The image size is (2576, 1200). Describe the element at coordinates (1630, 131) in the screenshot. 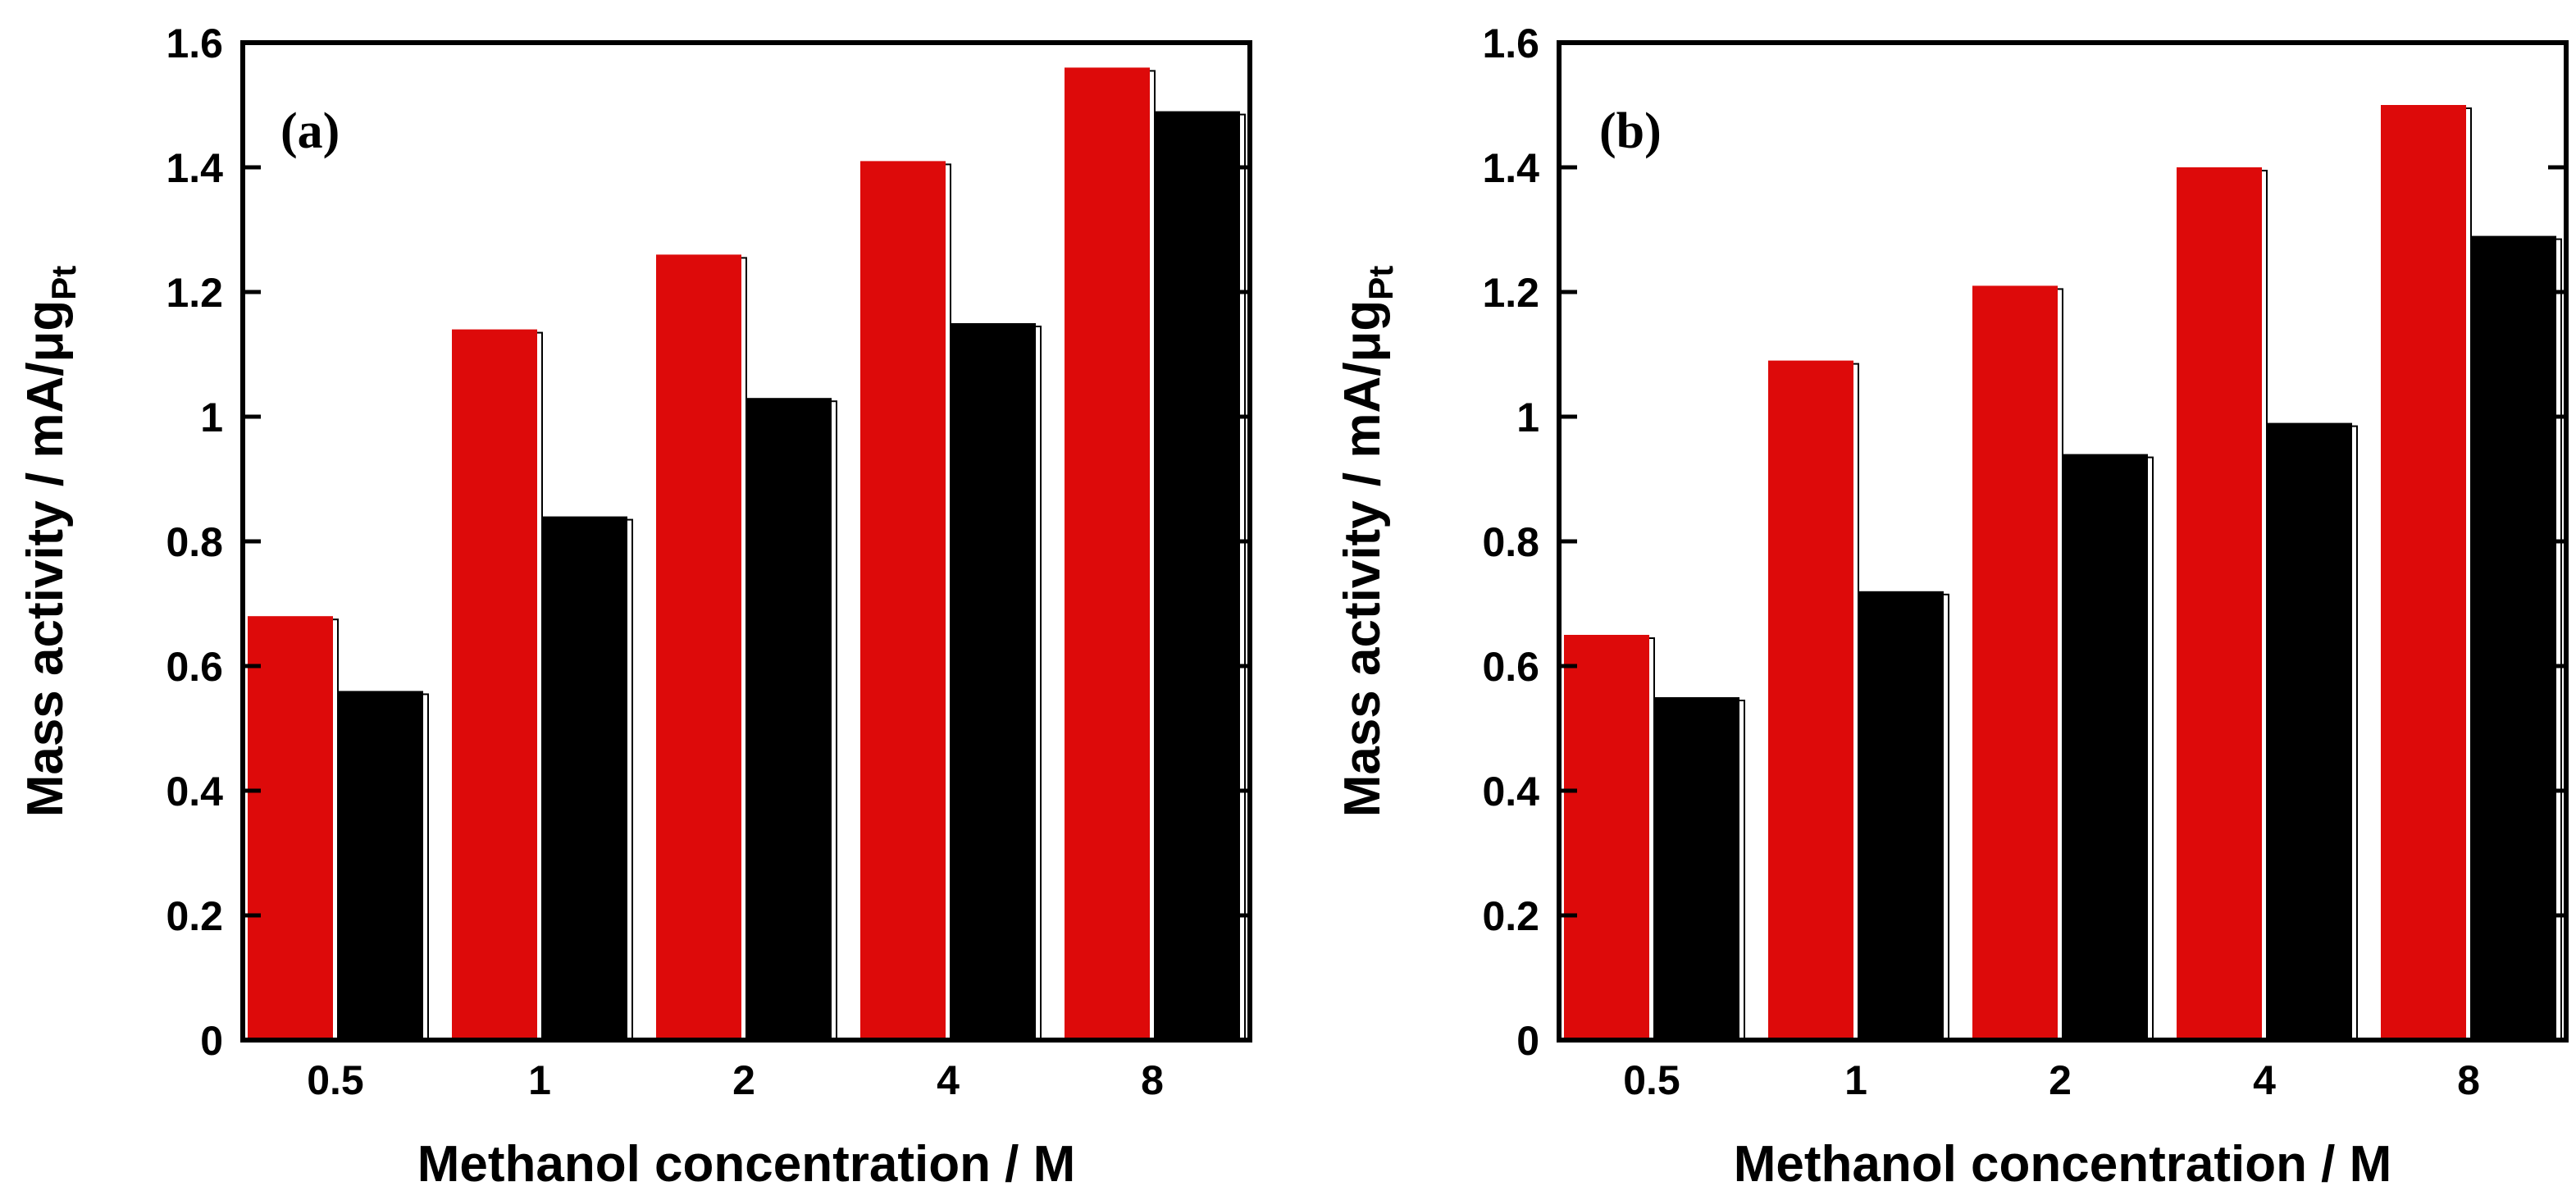

I see `panel-label: (b)` at that location.